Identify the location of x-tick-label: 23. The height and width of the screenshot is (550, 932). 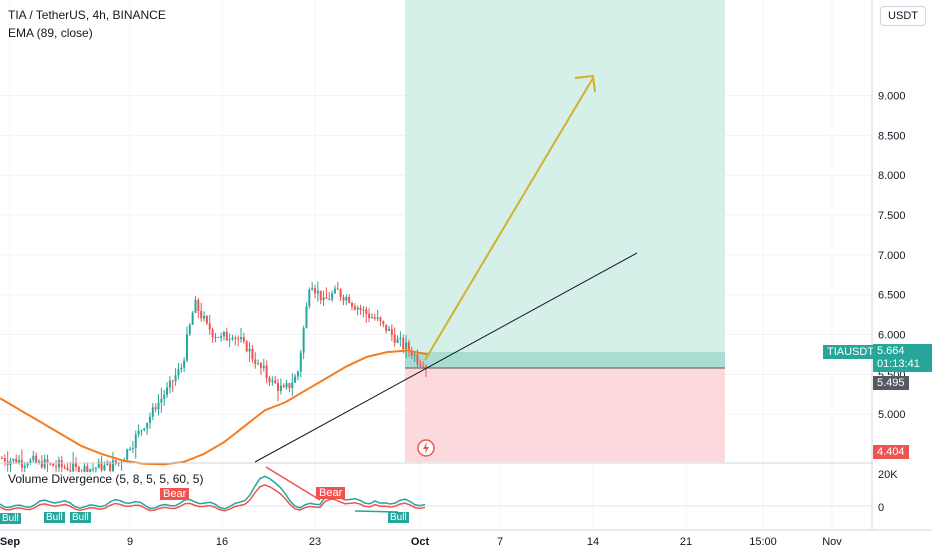
(315, 542).